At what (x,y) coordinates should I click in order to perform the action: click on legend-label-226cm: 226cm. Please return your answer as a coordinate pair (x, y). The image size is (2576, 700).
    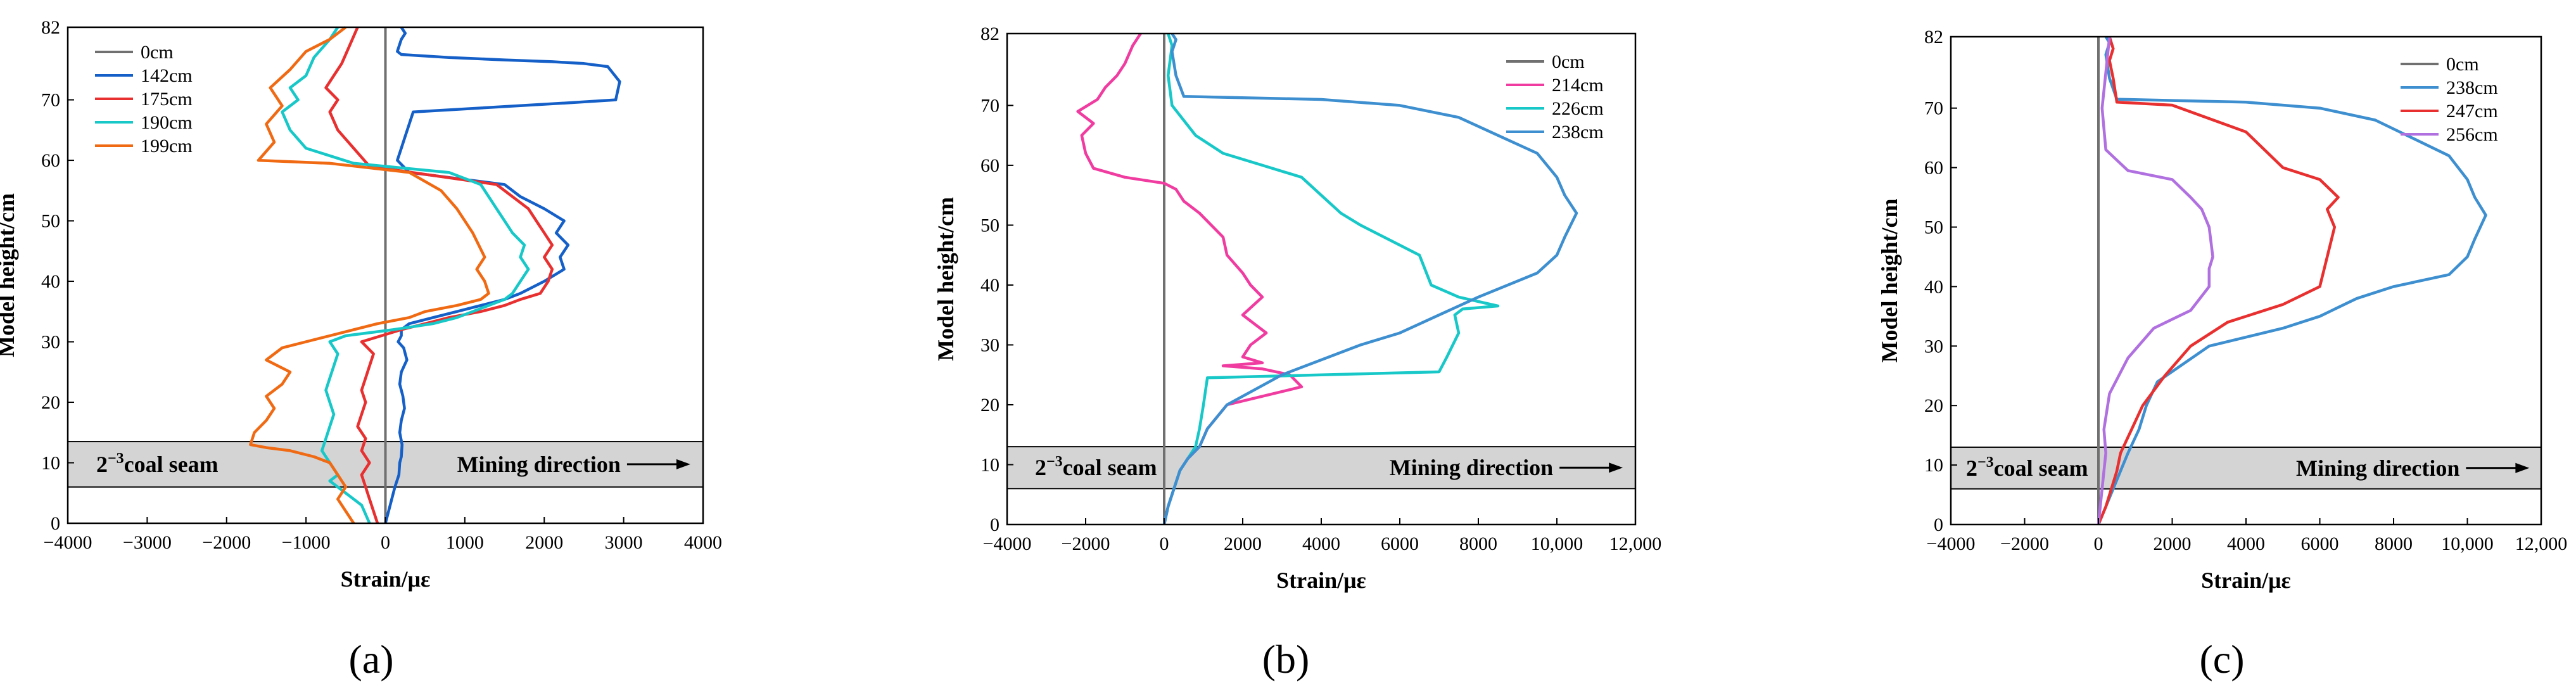
    Looking at the image, I should click on (1578, 108).